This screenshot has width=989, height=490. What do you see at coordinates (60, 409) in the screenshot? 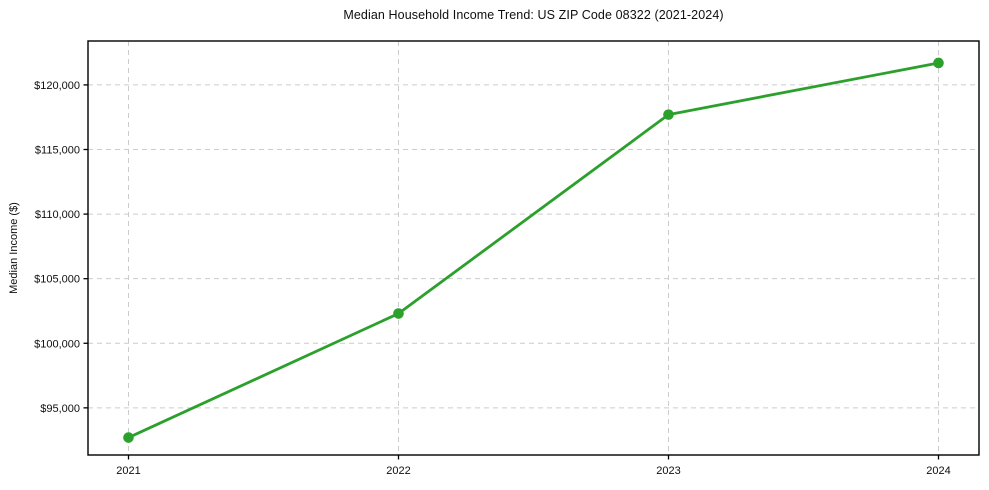
I see `y-tick-label: $95,000` at bounding box center [60, 409].